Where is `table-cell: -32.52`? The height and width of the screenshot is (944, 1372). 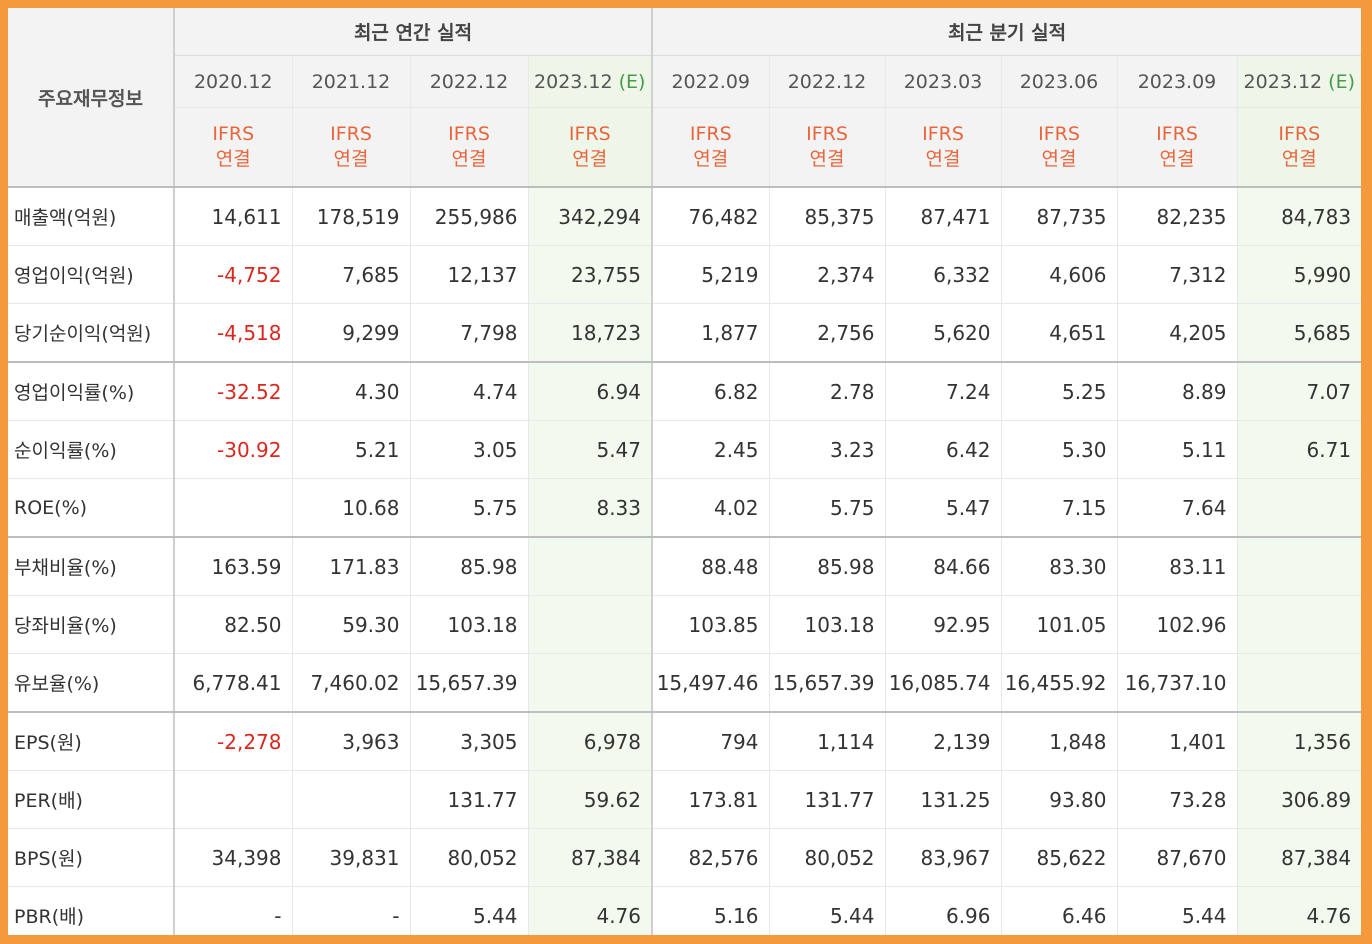 table-cell: -32.52 is located at coordinates (232, 391).